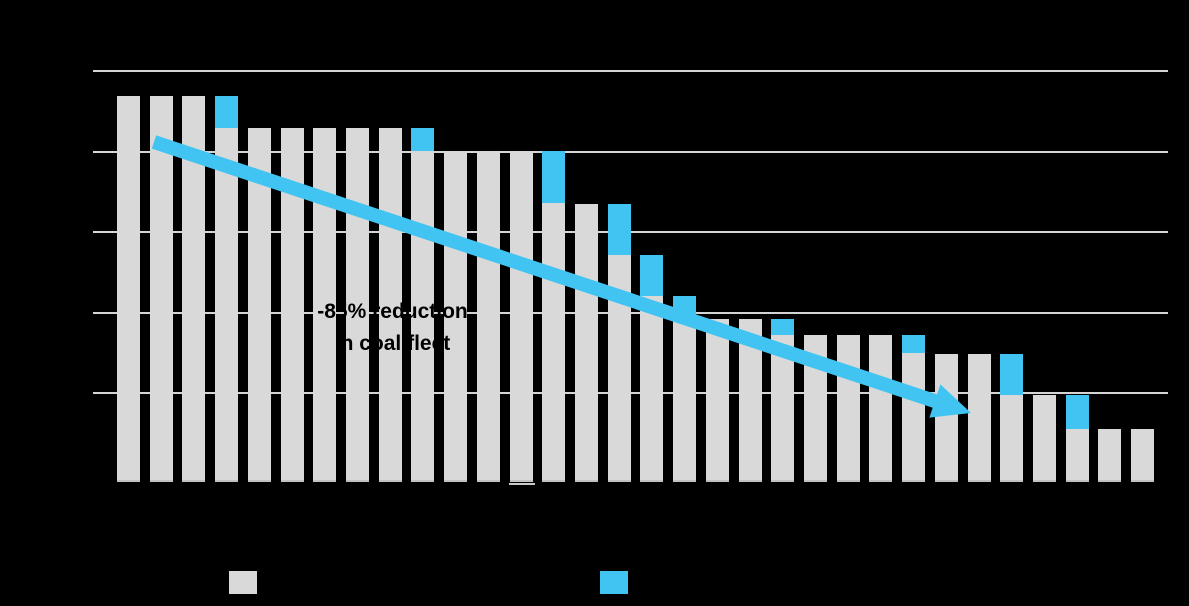  I want to click on annotation-line-1: -85% reduction, so click(392, 311).